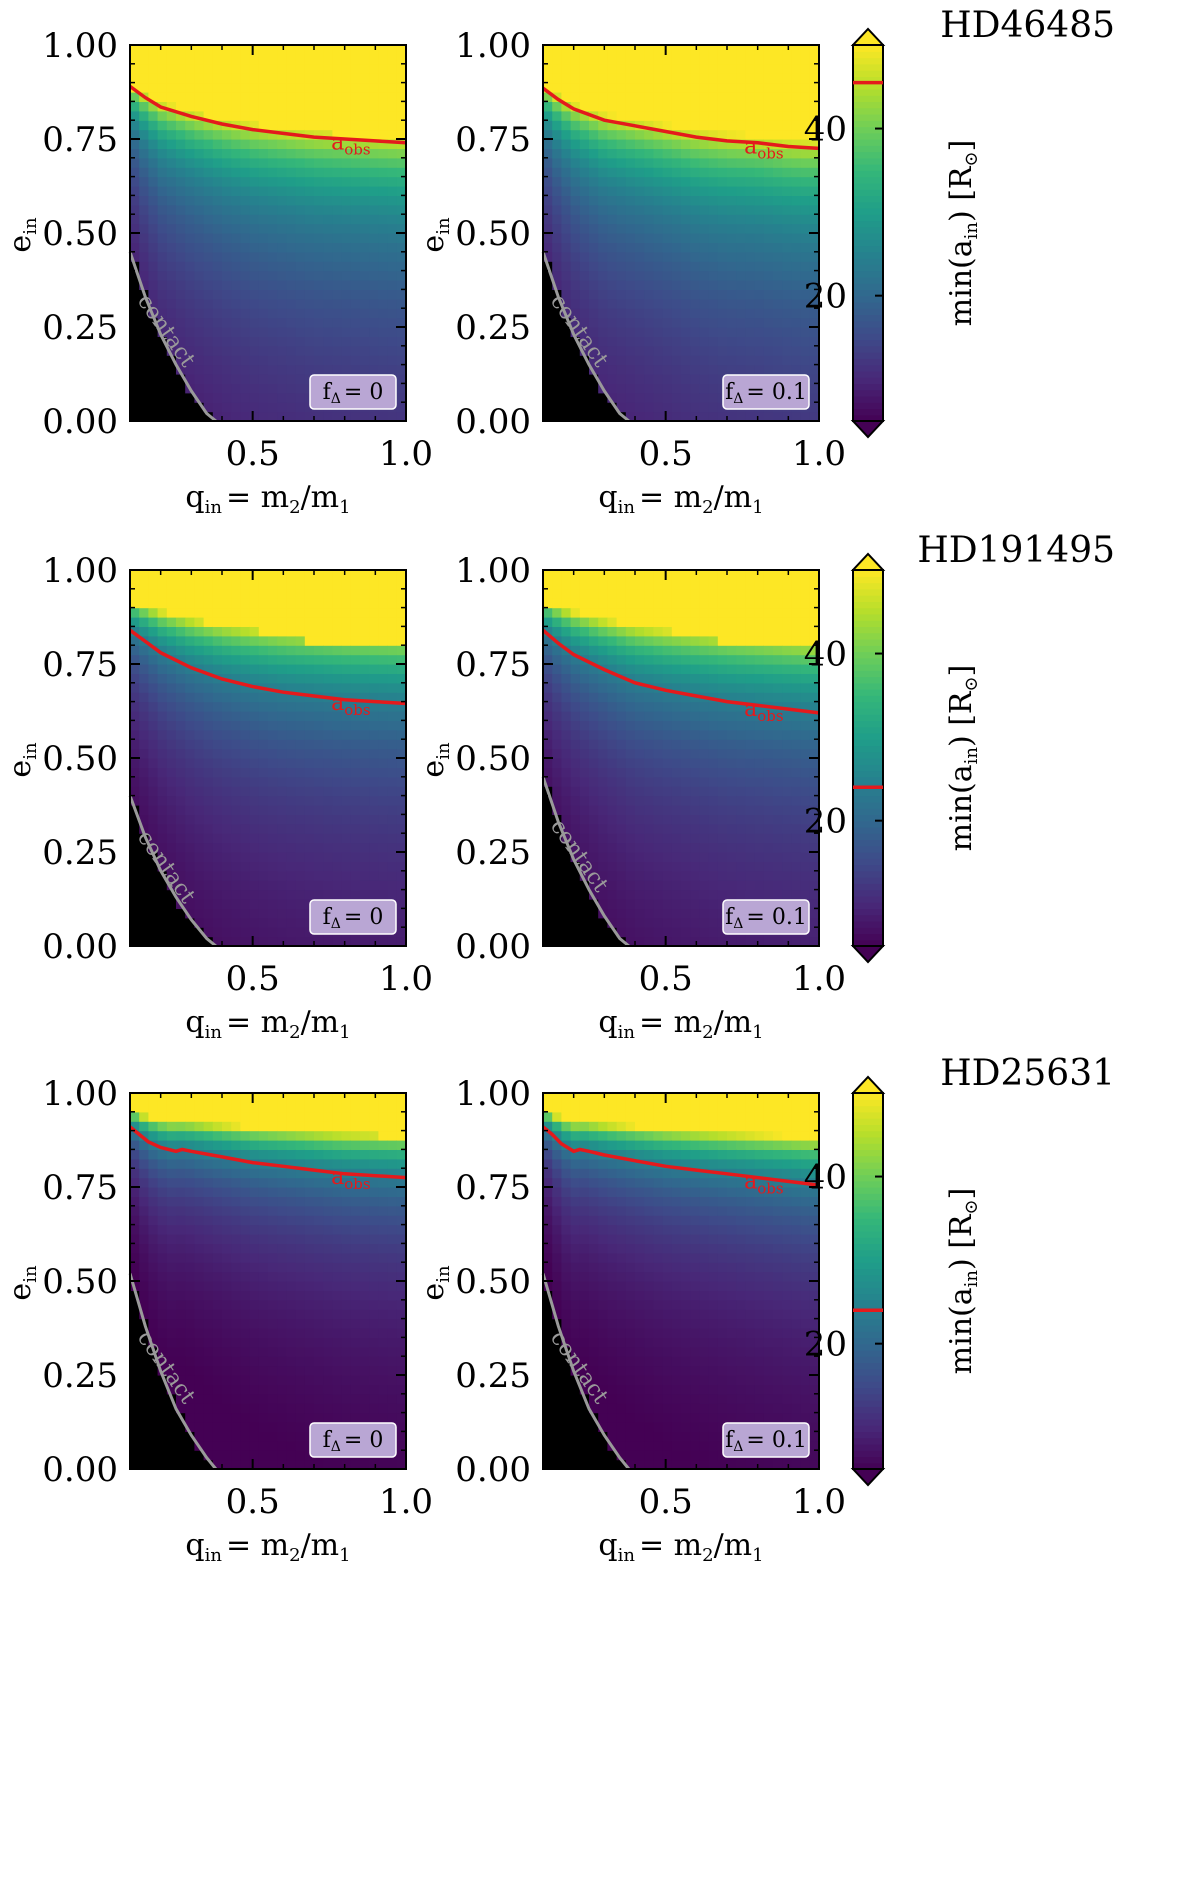 The image size is (1200, 1902). I want to click on y-tick-label: 1.00, so click(80, 571).